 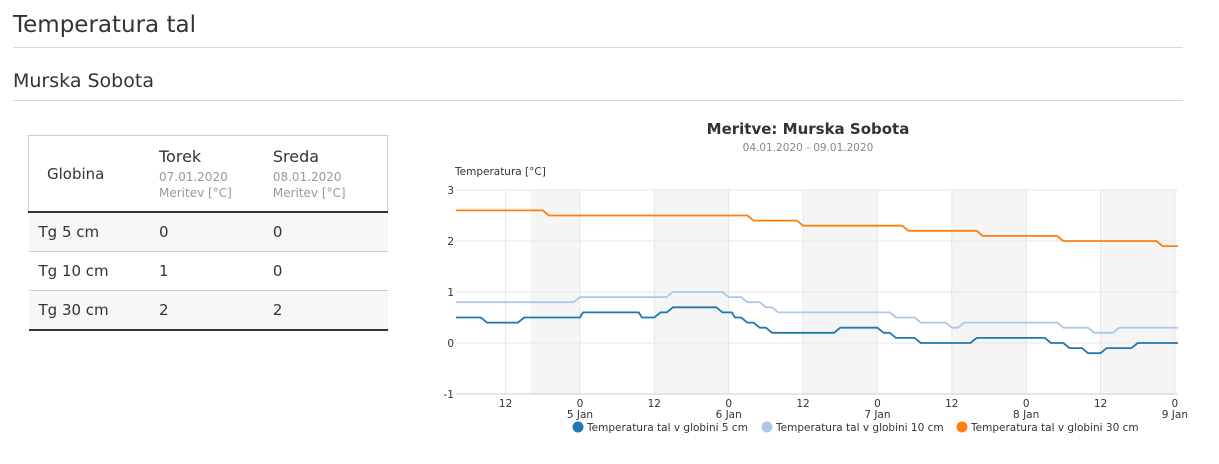 What do you see at coordinates (450, 293) in the screenshot?
I see `y-tick-label: 1` at bounding box center [450, 293].